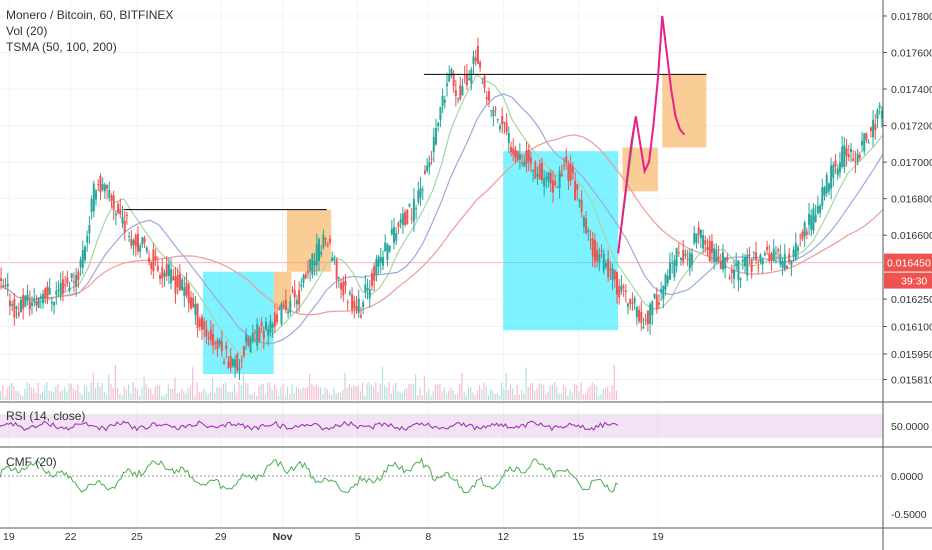 The image size is (932, 550). What do you see at coordinates (907, 477) in the screenshot?
I see `cmf-tick-label: 0.0000` at bounding box center [907, 477].